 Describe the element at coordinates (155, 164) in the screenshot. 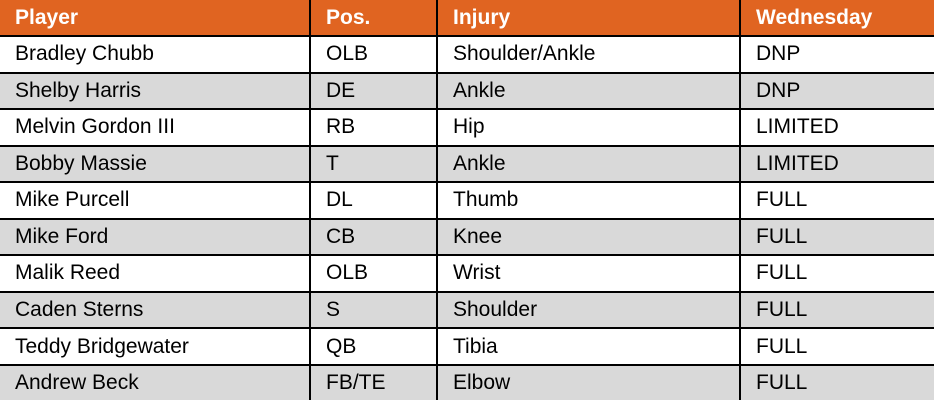

I see `player-cell: Bobby Massie` at that location.